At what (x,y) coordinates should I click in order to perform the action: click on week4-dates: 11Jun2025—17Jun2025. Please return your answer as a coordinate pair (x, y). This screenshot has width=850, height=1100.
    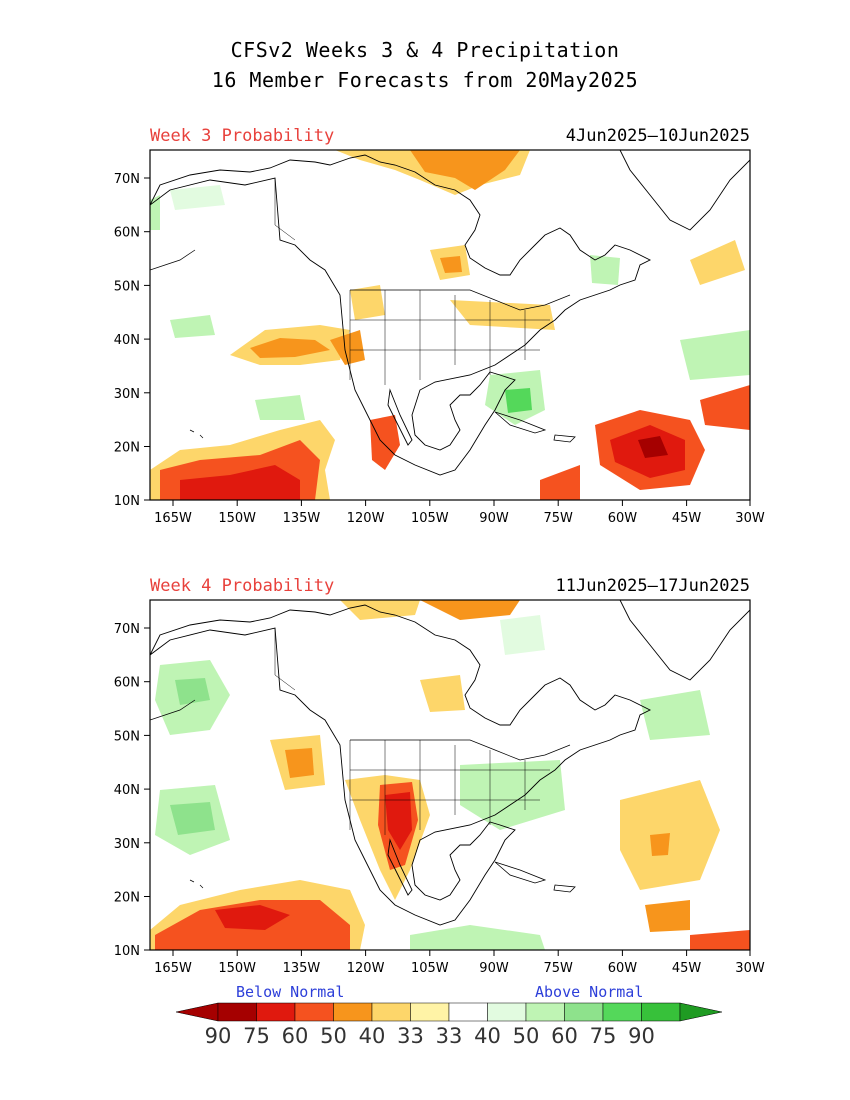
    Looking at the image, I should click on (652, 586).